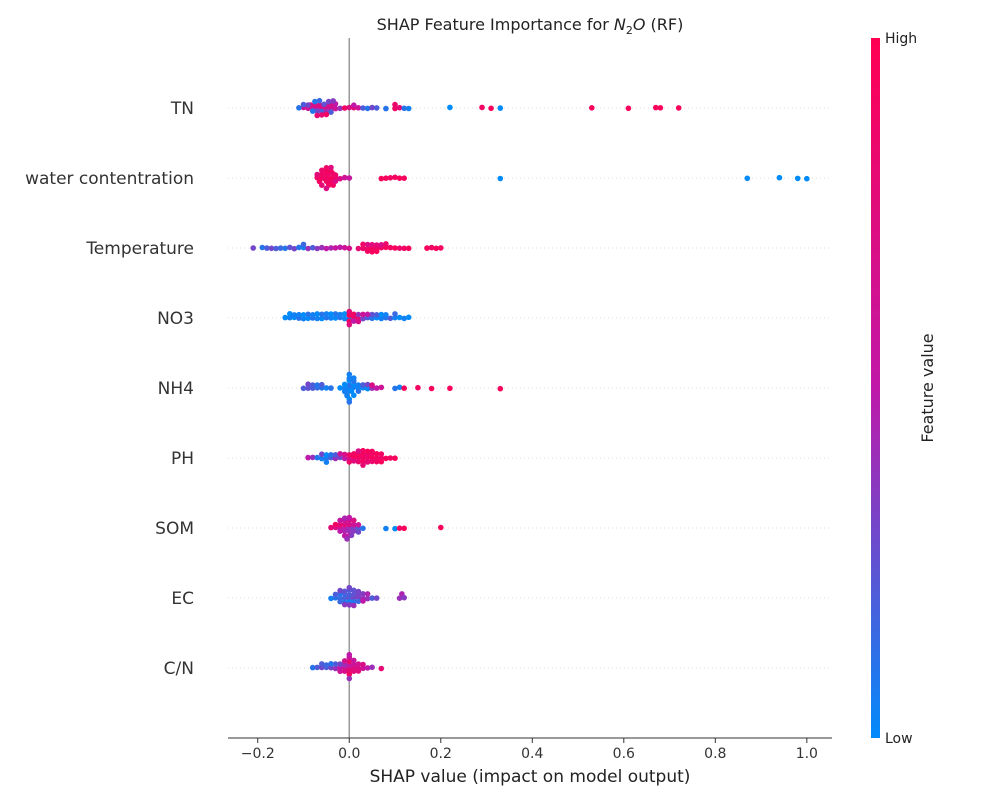  I want to click on x-axis: −0.2 0.0 0.2 0.4 0.6 0.8 1.0, so click(530, 749).